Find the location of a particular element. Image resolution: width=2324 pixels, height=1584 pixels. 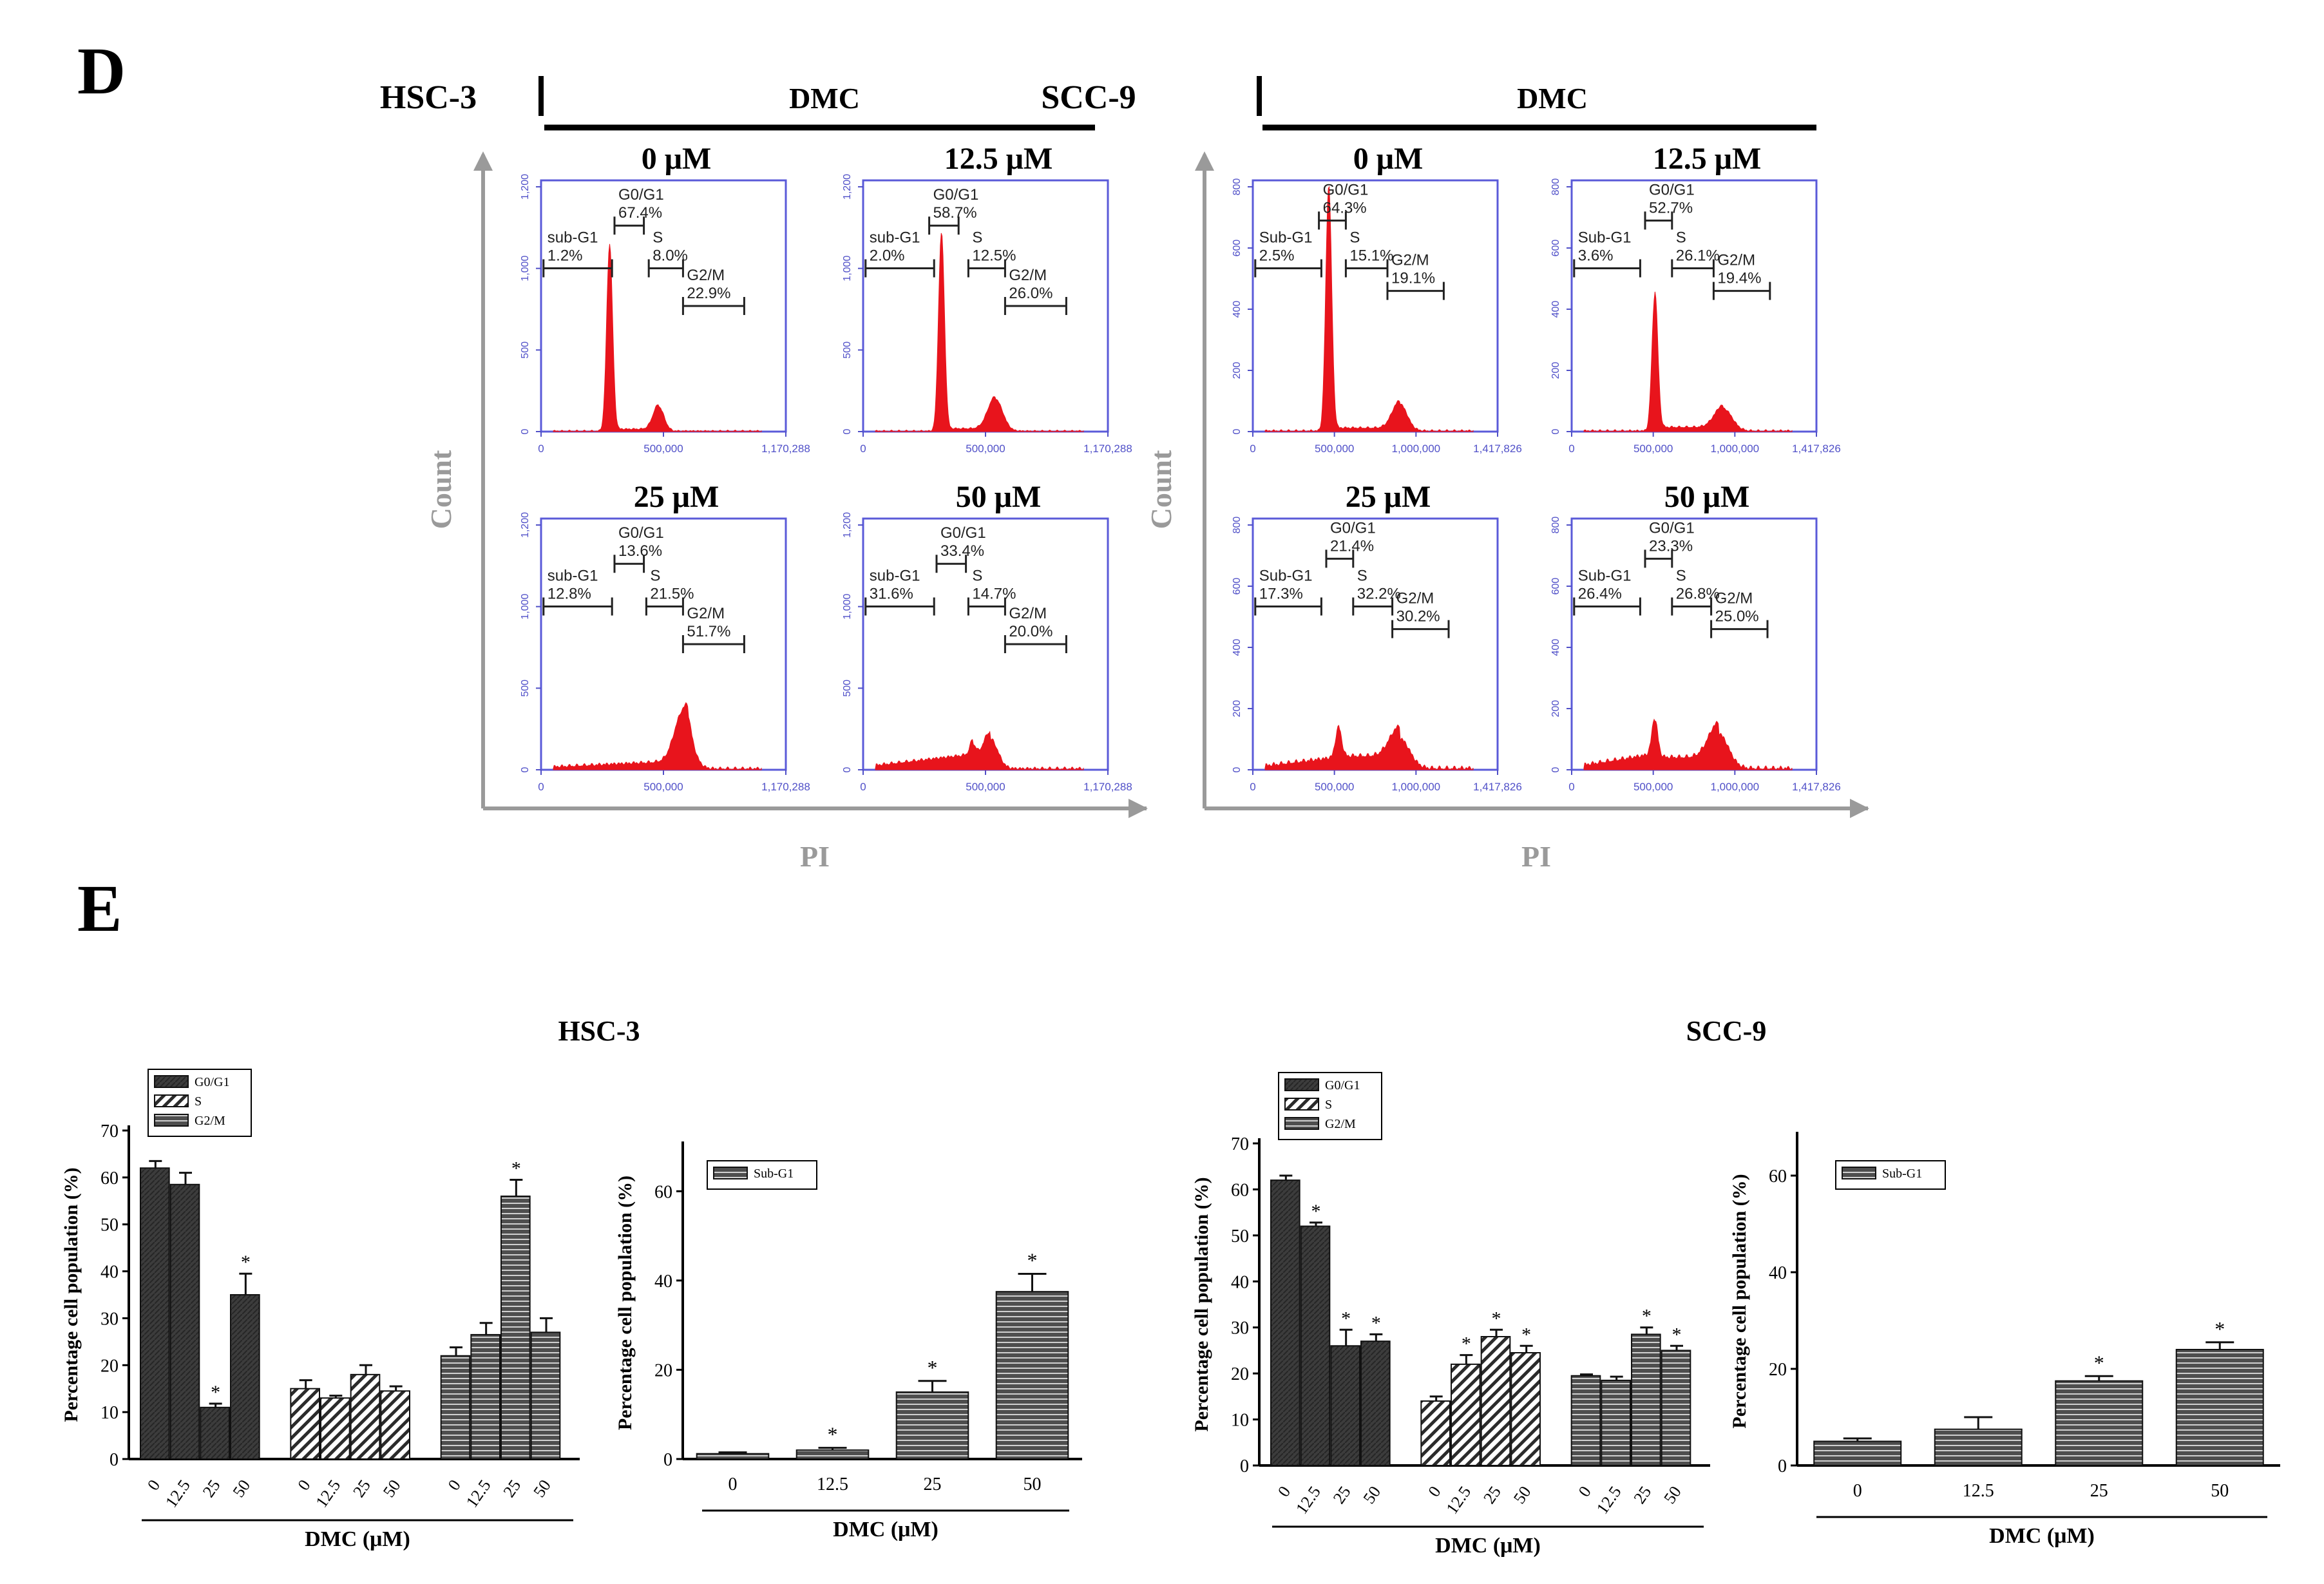

gate-value: 64.3% is located at coordinates (1345, 208).